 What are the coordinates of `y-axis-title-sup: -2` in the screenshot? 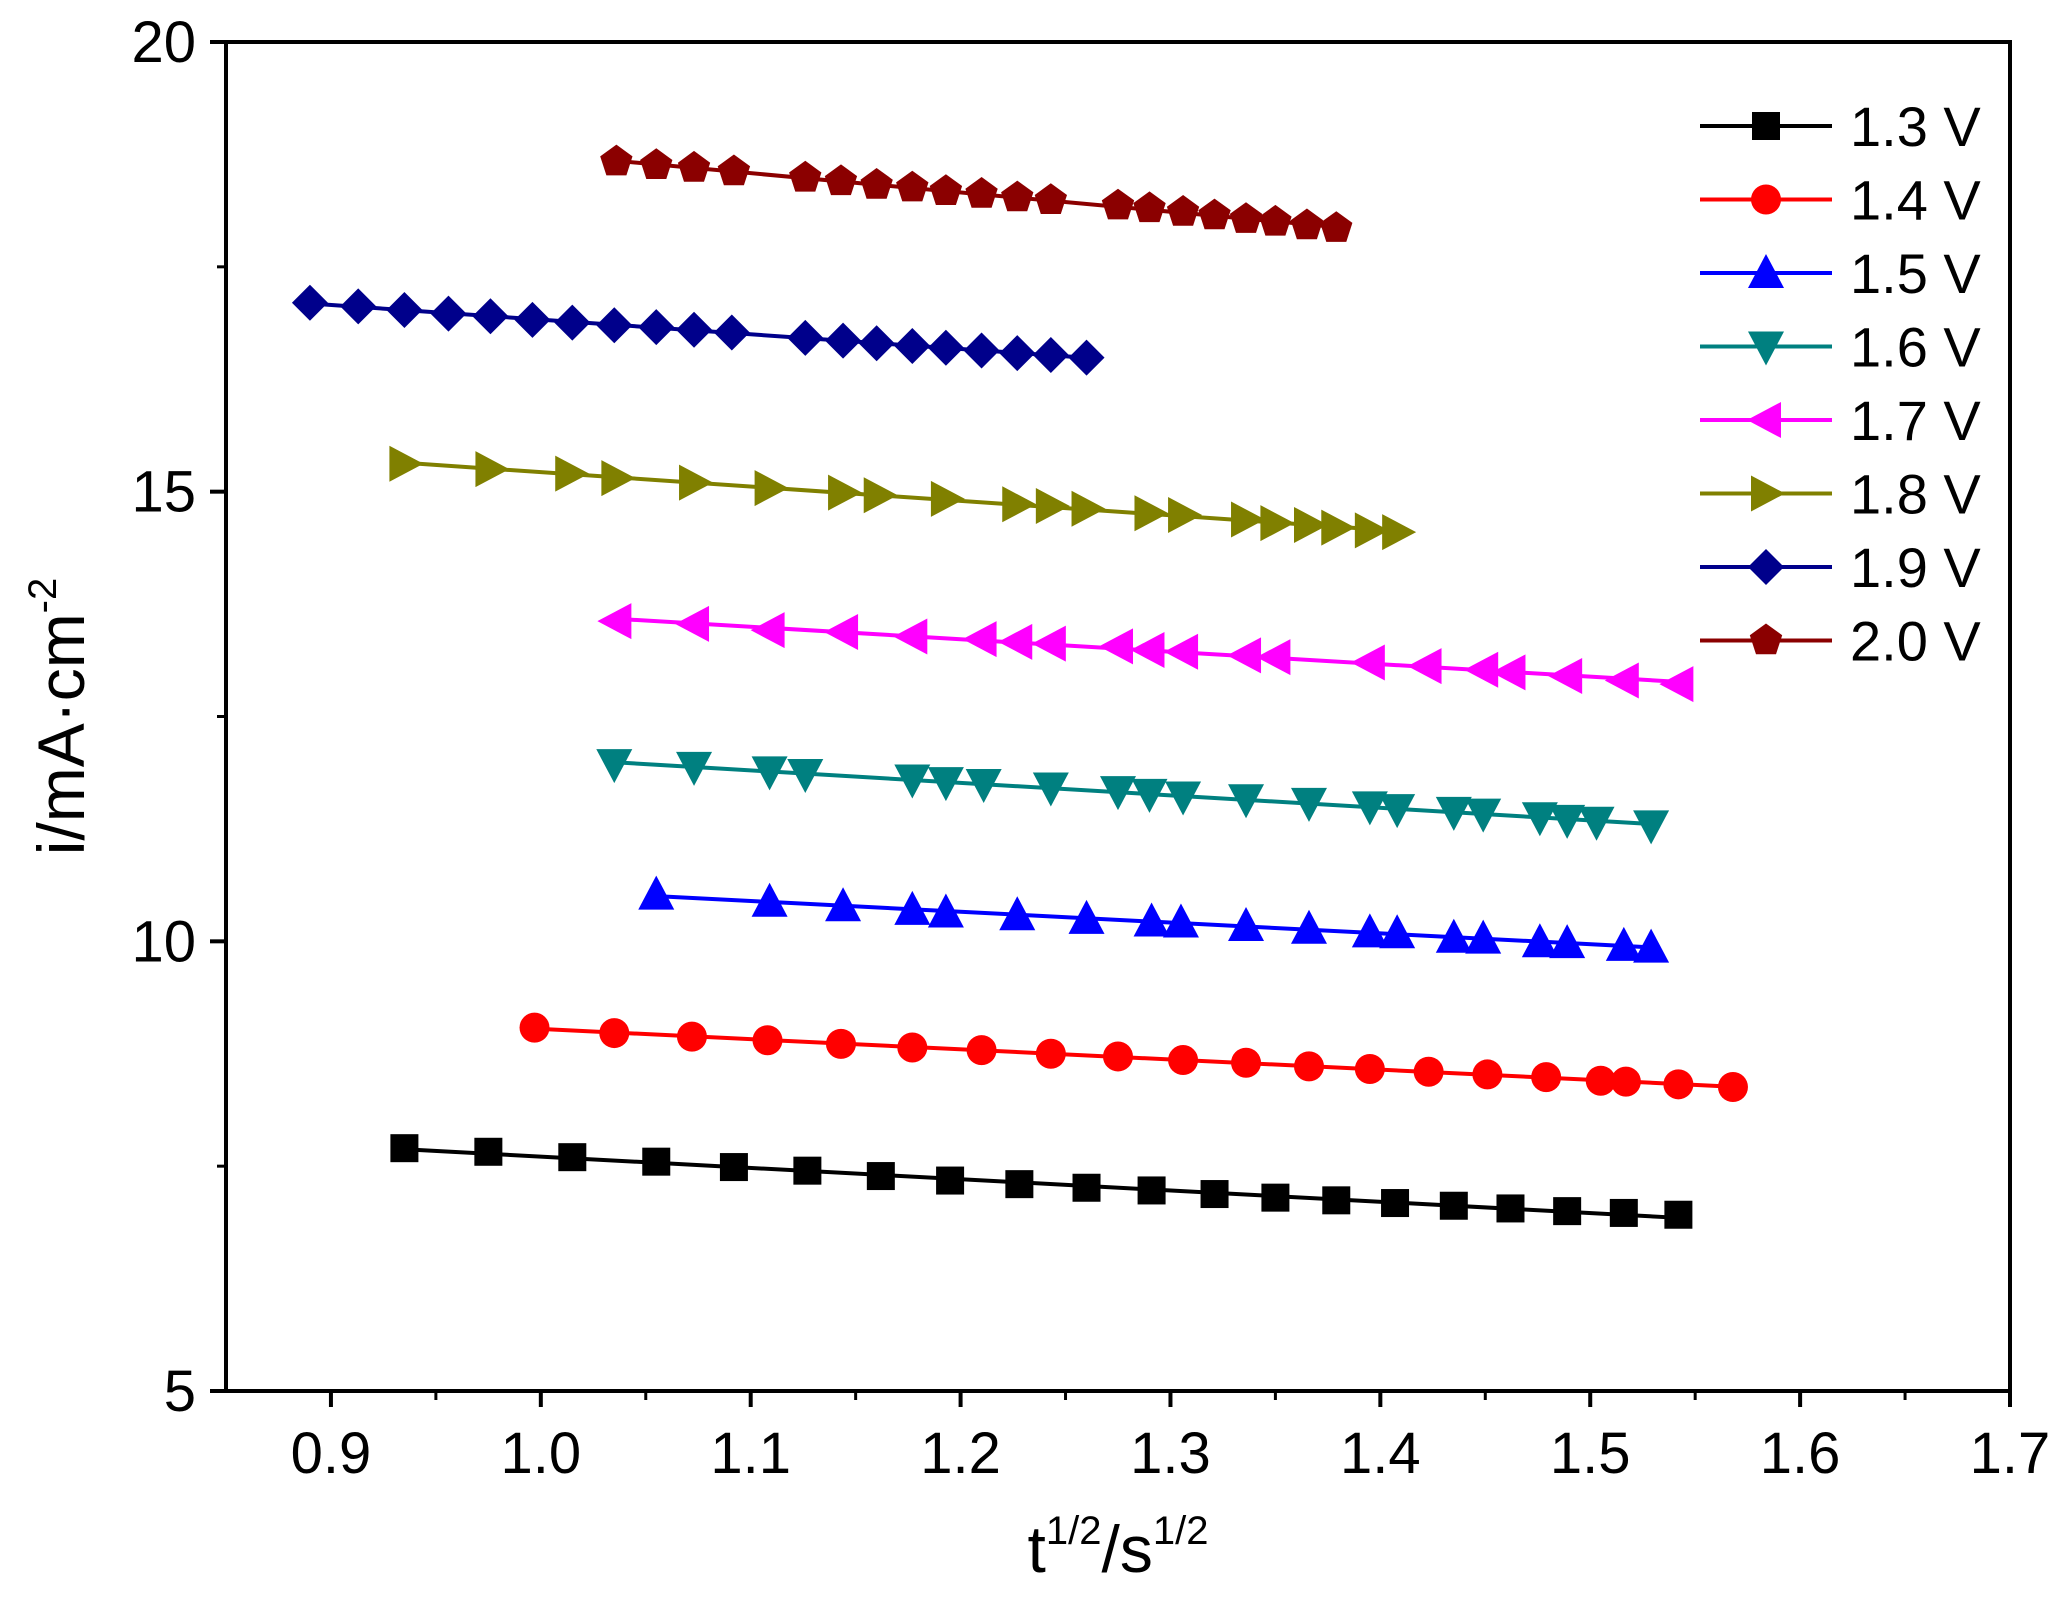 It's located at (43, 596).